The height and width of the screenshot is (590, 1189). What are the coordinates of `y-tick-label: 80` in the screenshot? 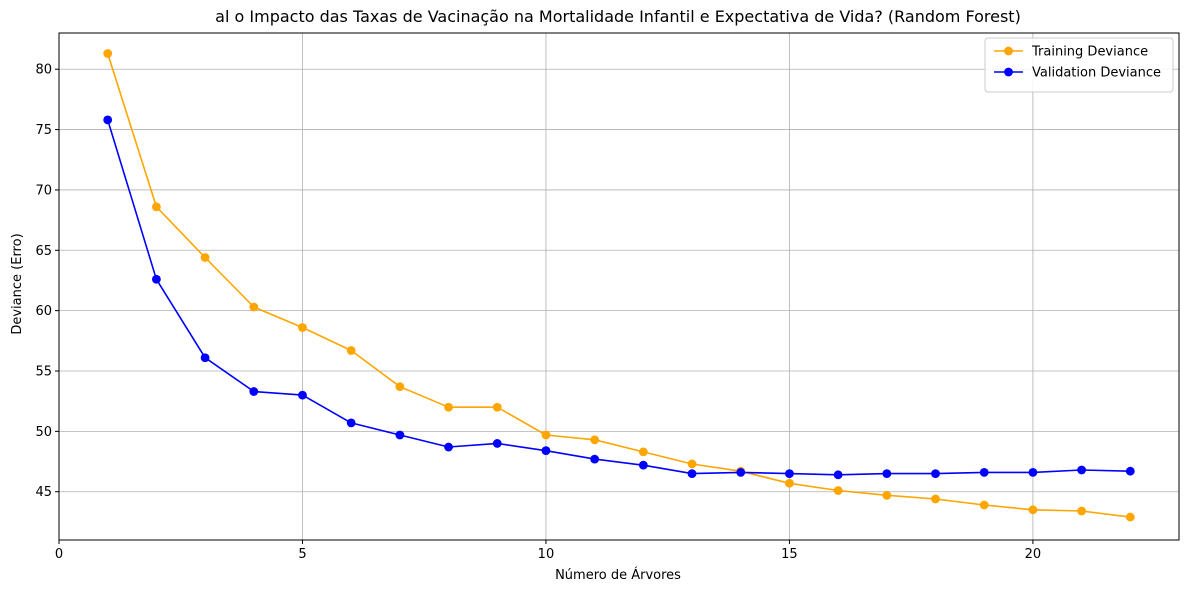 It's located at (43, 70).